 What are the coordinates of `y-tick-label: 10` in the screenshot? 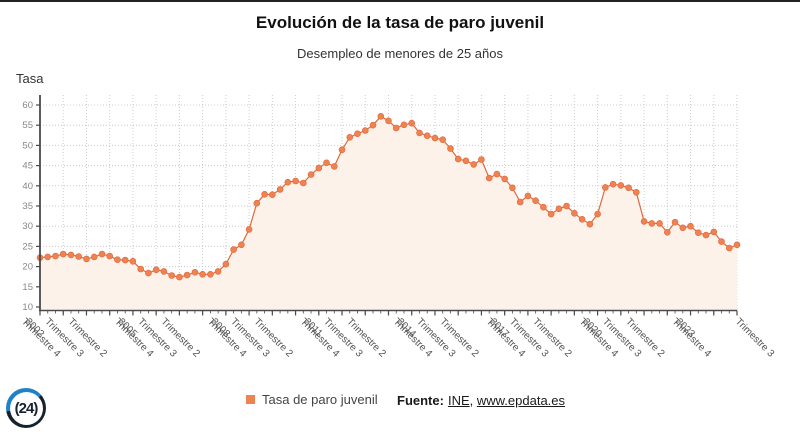 It's located at (27, 307).